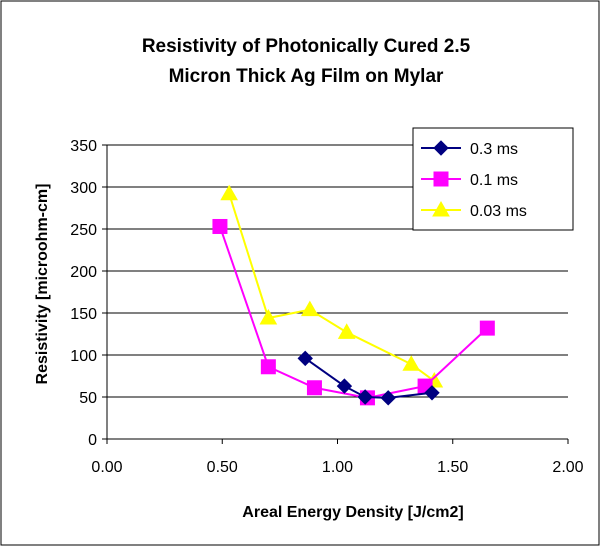  Describe the element at coordinates (83, 230) in the screenshot. I see `y-tick-label: 250` at that location.